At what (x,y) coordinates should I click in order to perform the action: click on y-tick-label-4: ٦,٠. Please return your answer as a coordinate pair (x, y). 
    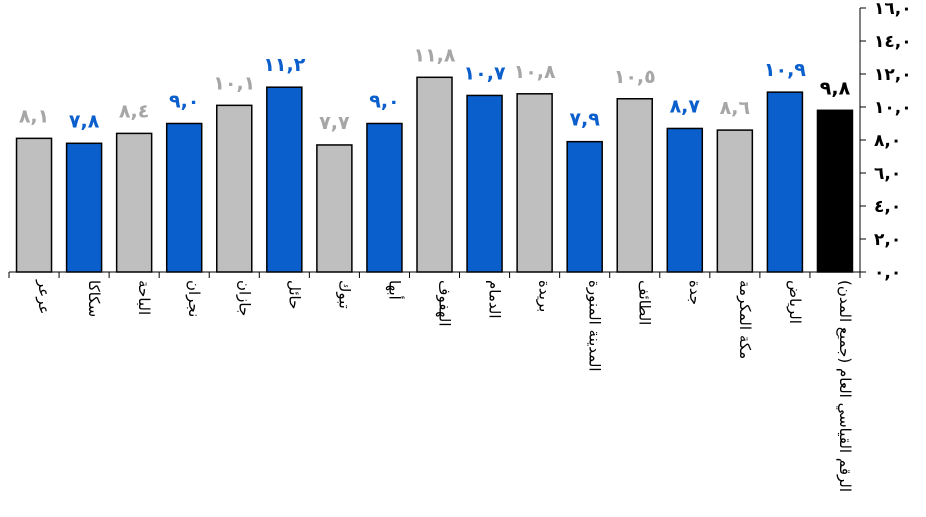
    Looking at the image, I should click on (887, 174).